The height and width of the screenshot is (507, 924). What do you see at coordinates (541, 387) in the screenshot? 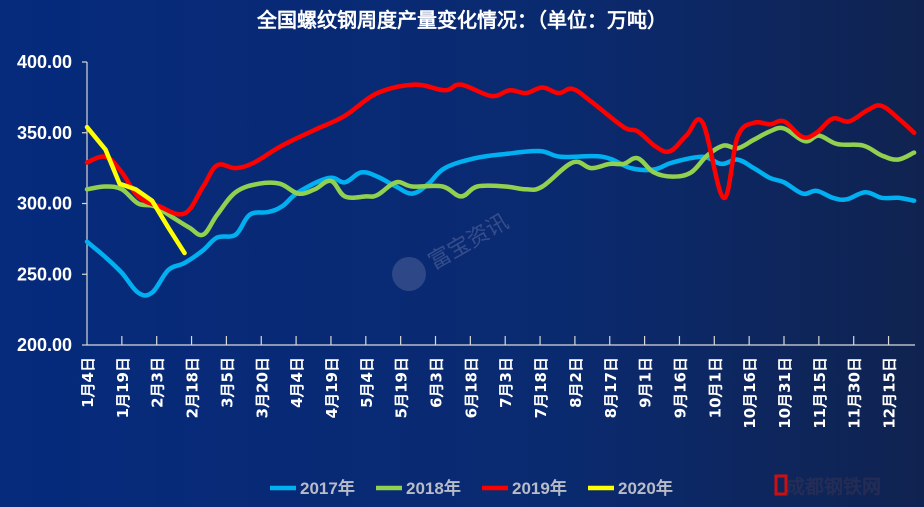
I see `x-tick-label: 7月18日` at bounding box center [541, 387].